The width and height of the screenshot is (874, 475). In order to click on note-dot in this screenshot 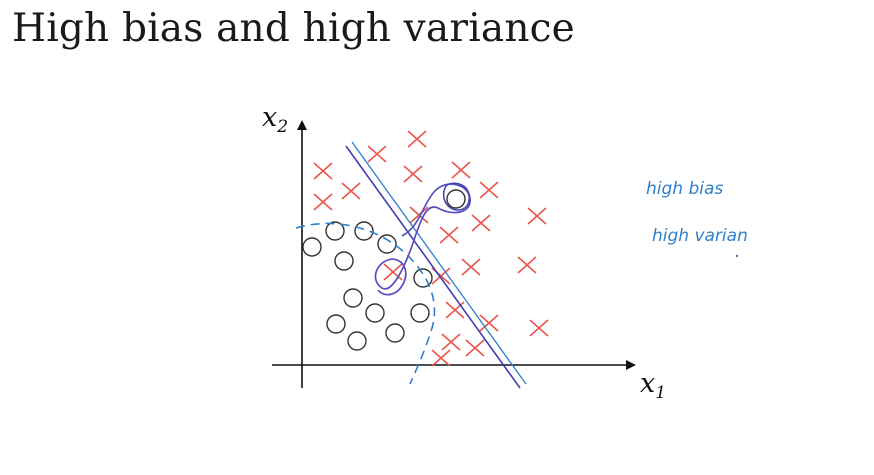, I will do `click(737, 256)`.